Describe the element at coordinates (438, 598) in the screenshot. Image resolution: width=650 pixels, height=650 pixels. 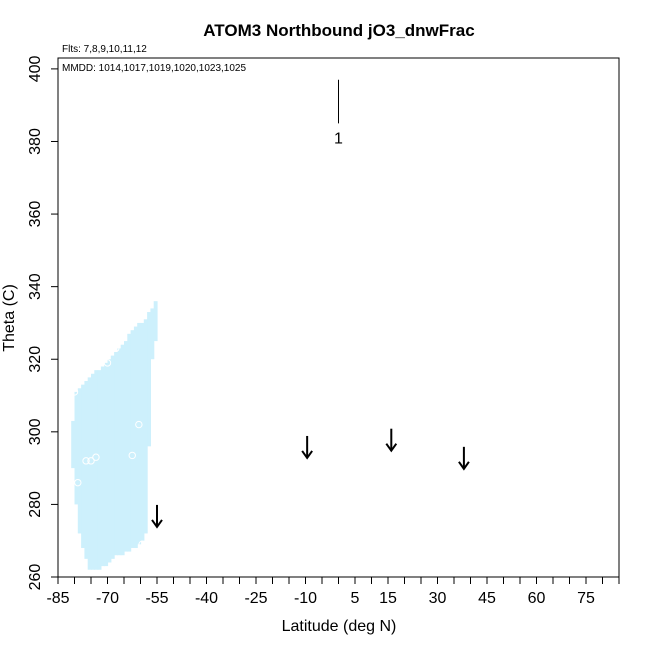
I see `x-tick-label: 30` at that location.